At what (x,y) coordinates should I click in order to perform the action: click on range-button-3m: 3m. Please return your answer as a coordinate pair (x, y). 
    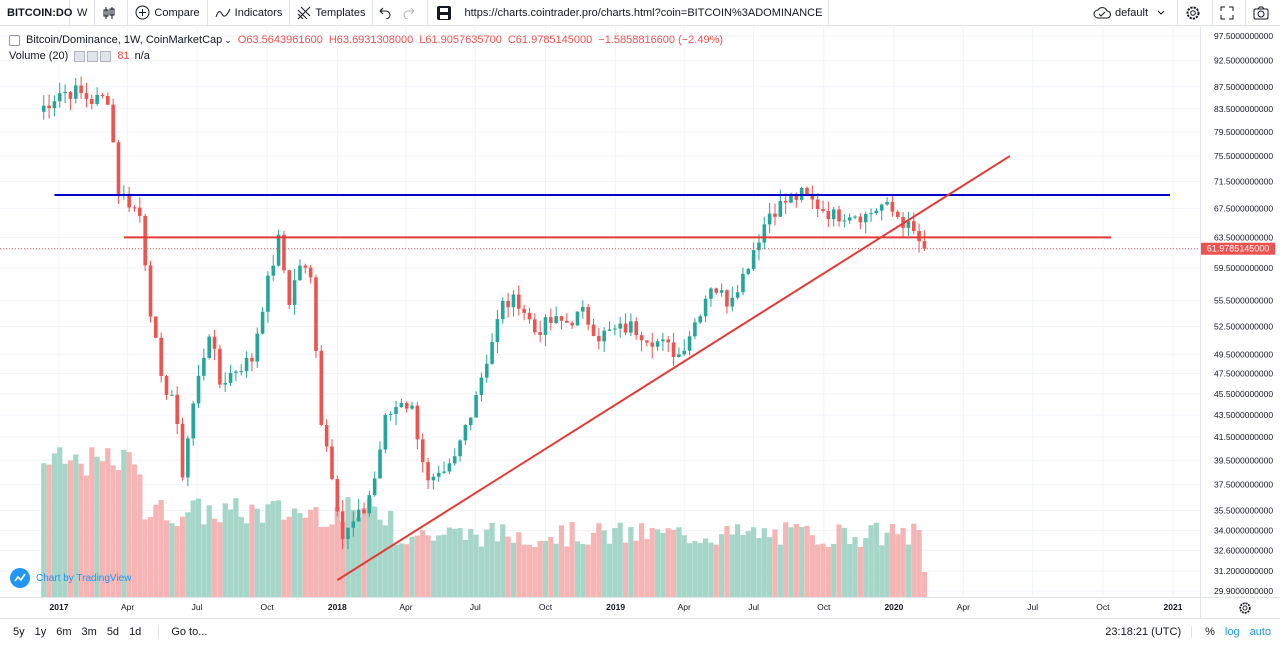
    Looking at the image, I should click on (89, 632).